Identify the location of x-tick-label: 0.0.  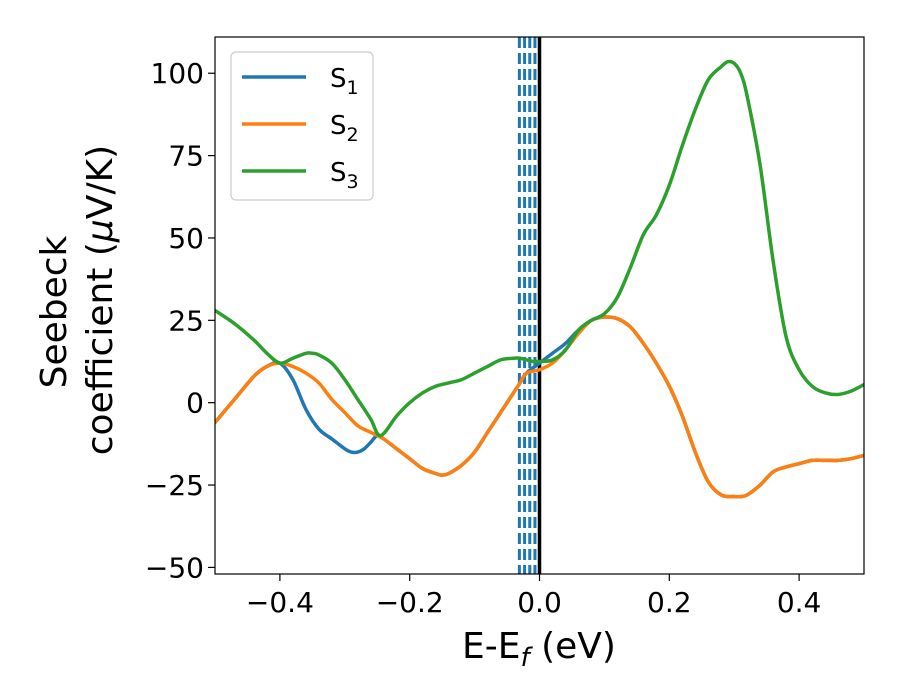
(539, 602).